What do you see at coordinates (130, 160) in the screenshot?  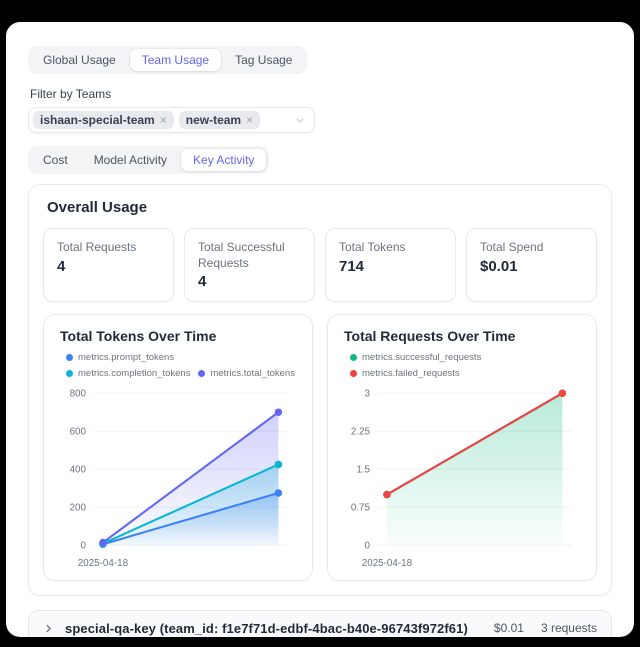 I see `tab-model-activity: Model Activity` at bounding box center [130, 160].